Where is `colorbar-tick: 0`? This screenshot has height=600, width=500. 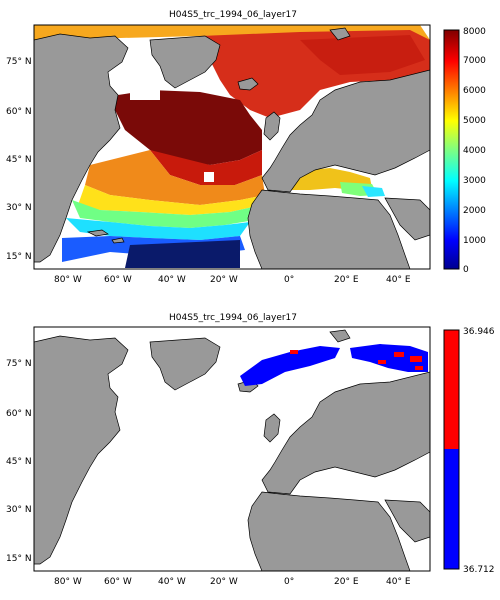 colorbar-tick: 0 is located at coordinates (466, 270).